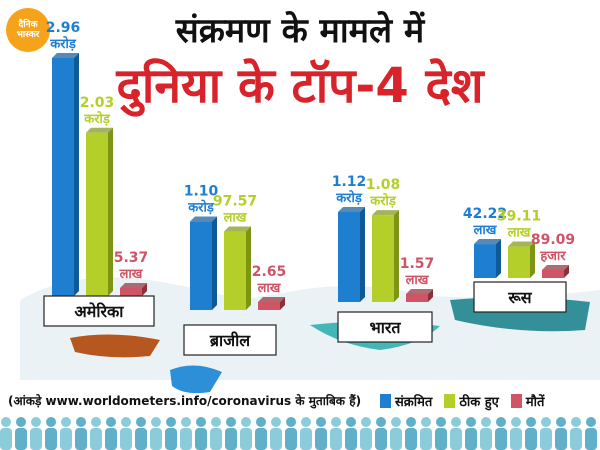 This screenshot has width=600, height=450. Describe the element at coordinates (479, 402) in the screenshot. I see `legend-label-recovered: ठीक हुए` at that location.